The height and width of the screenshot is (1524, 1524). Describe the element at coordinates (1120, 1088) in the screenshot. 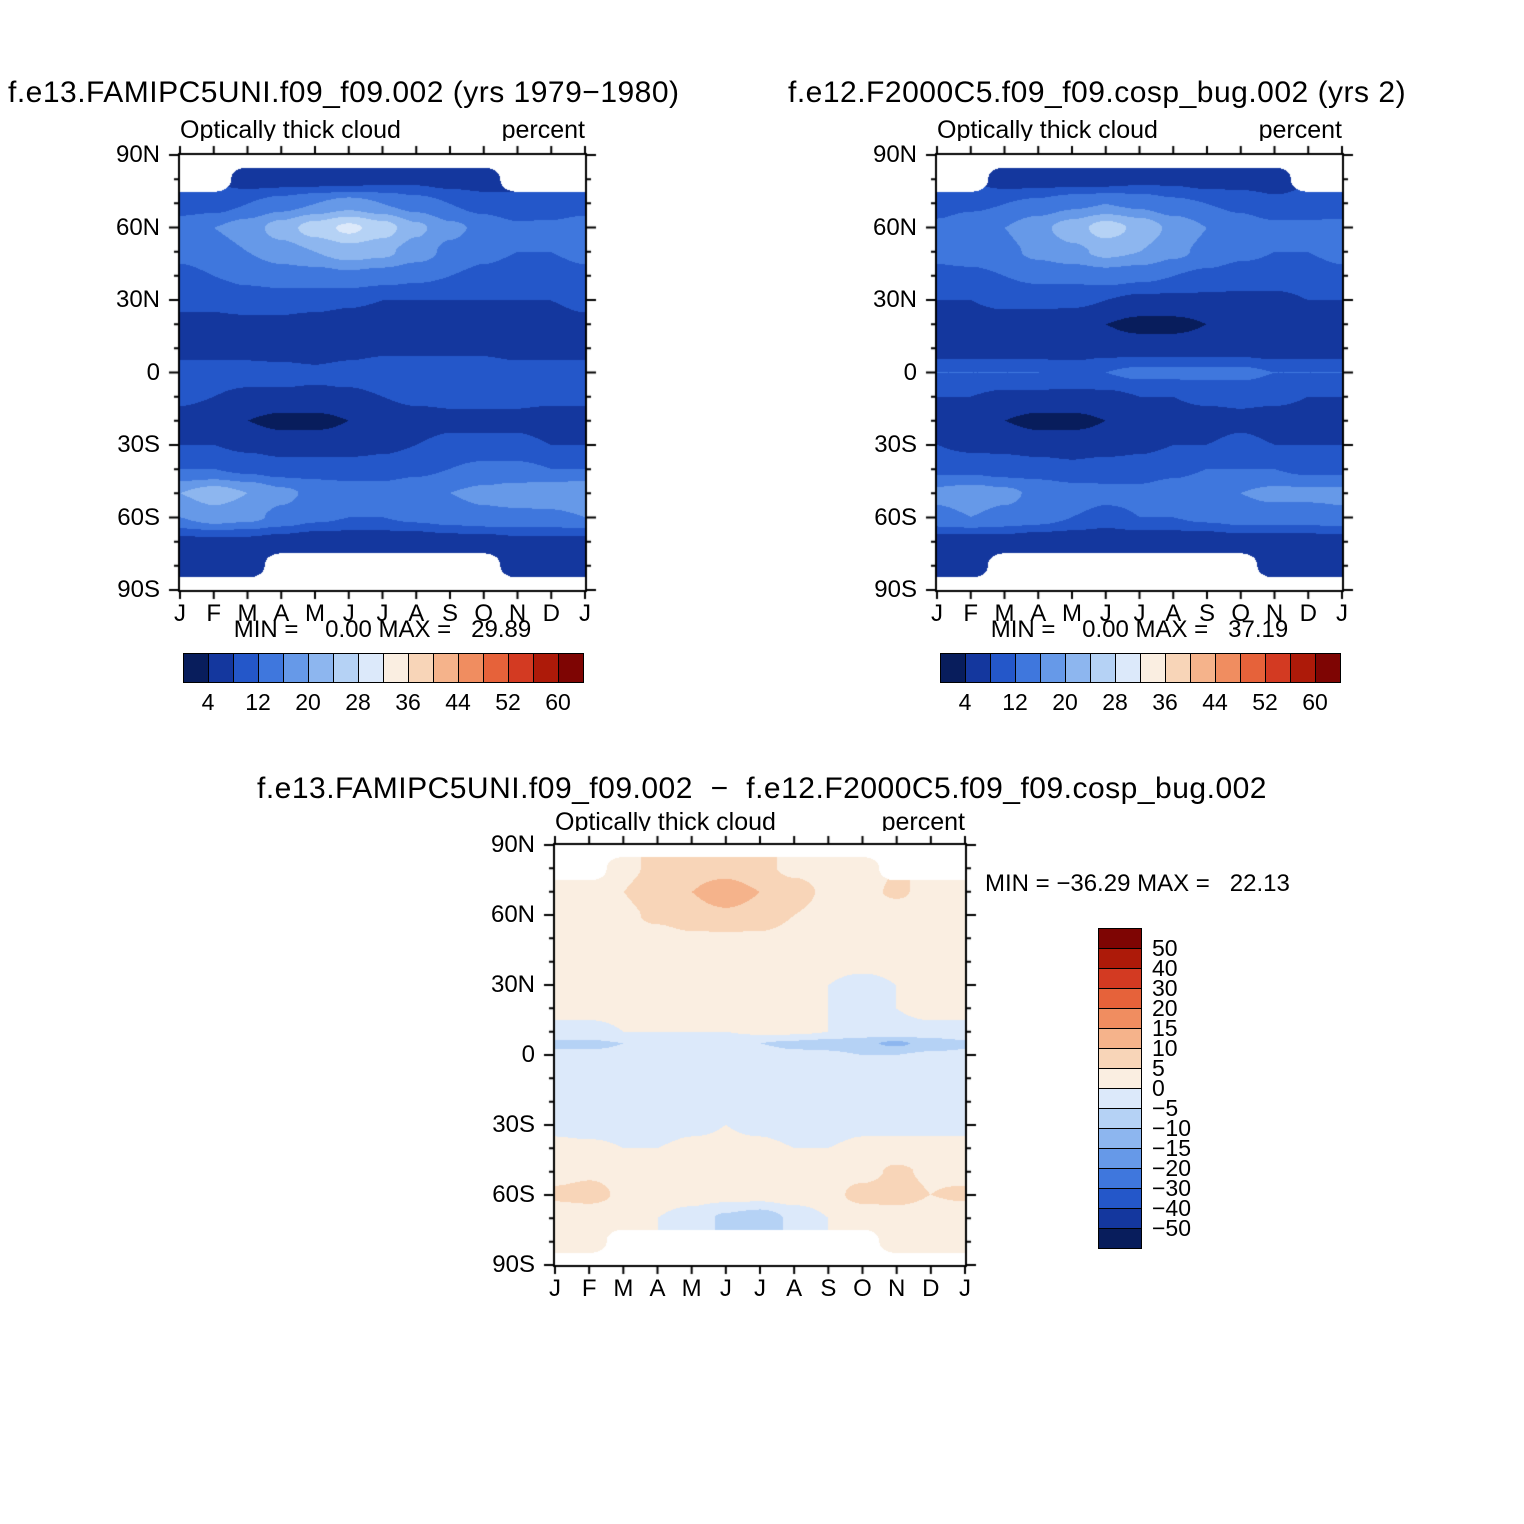

I see `colorbar` at that location.